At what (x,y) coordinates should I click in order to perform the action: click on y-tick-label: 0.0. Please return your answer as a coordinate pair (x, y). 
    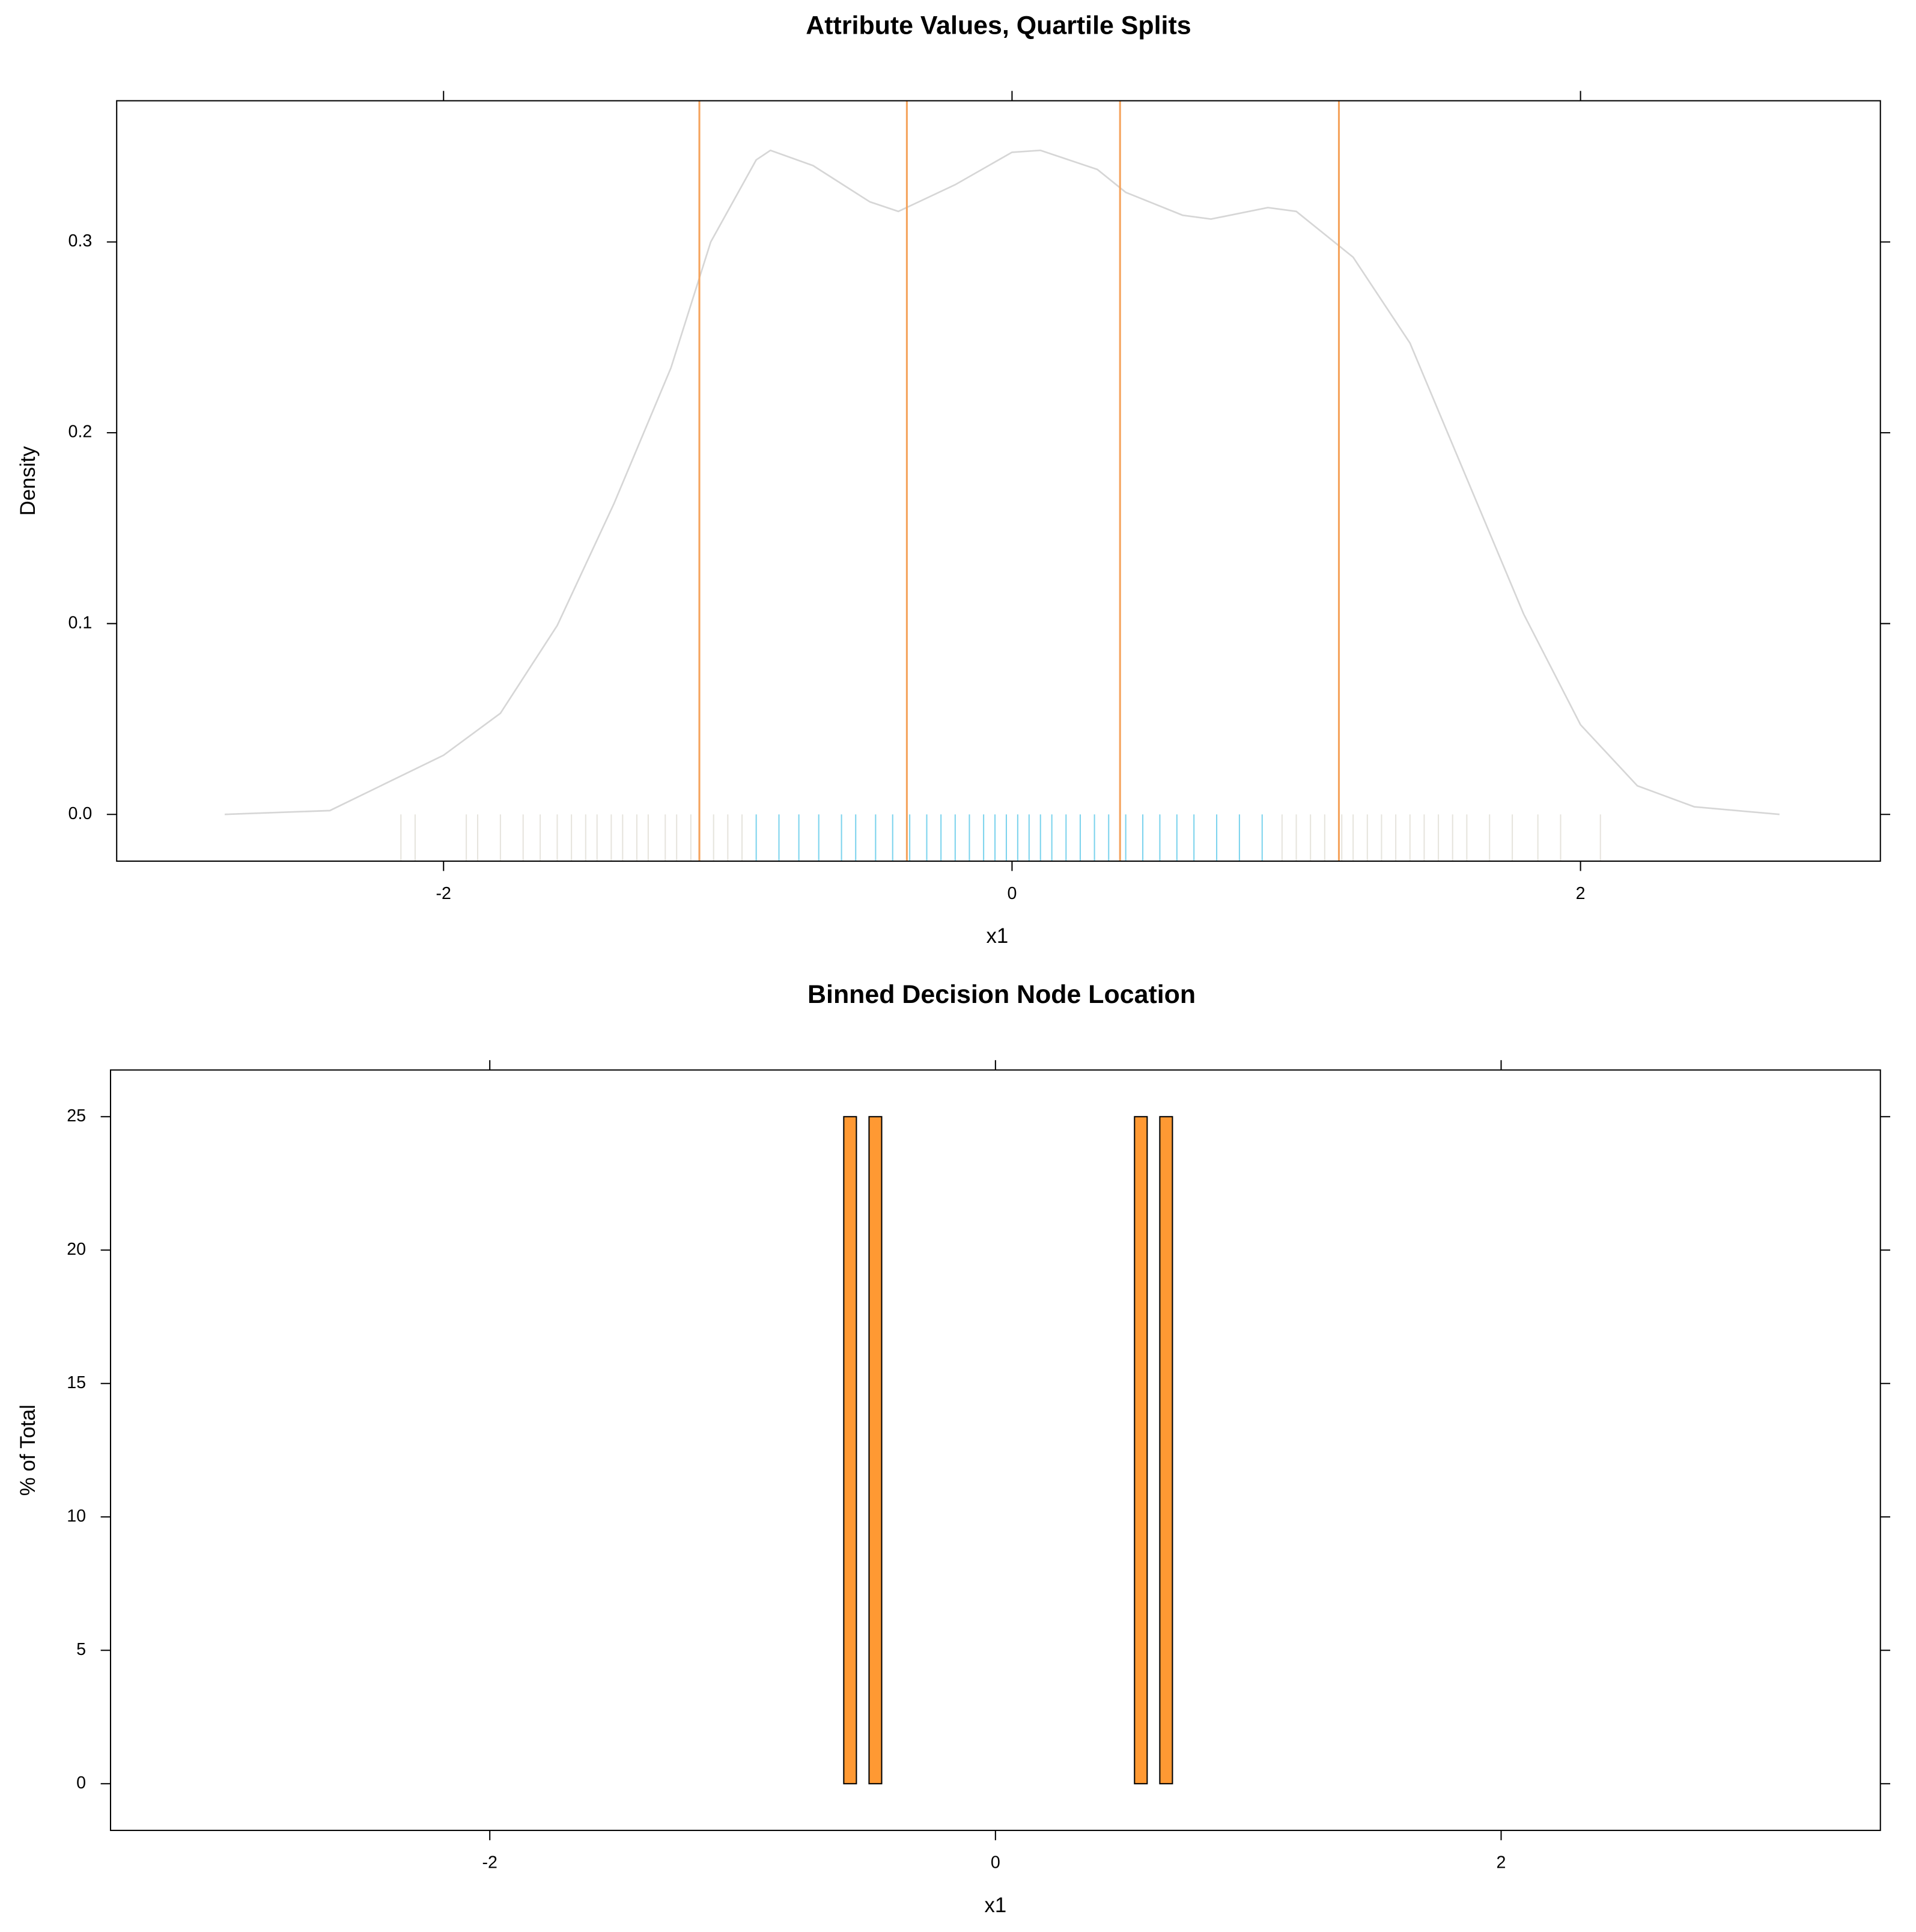
    Looking at the image, I should click on (80, 813).